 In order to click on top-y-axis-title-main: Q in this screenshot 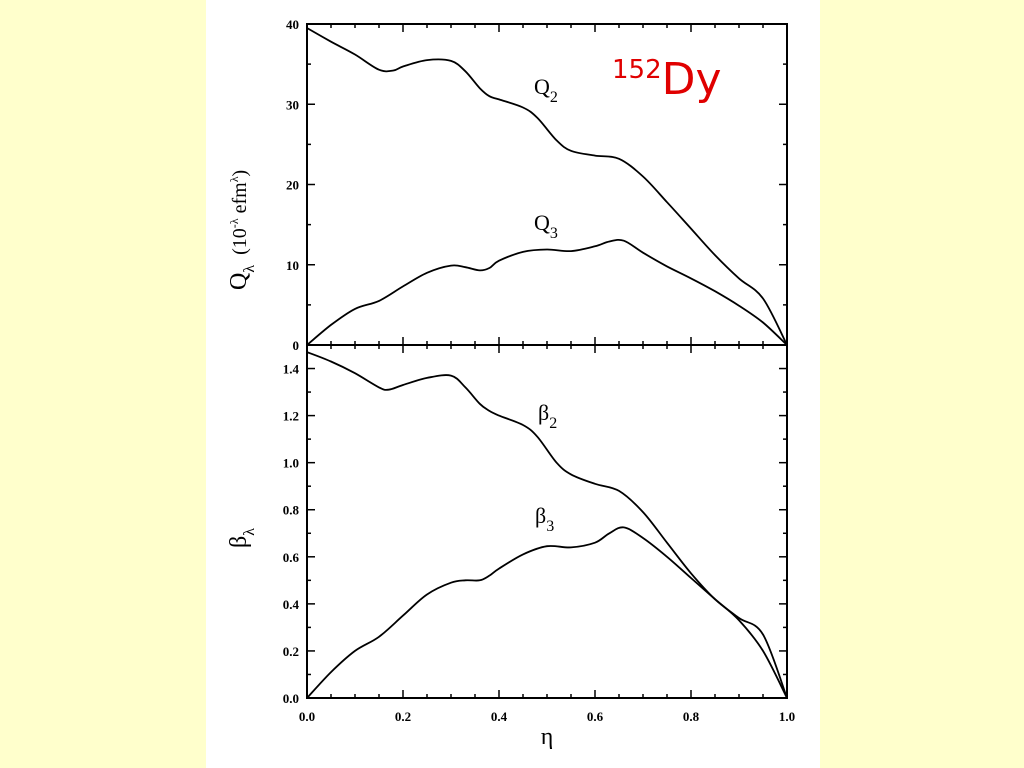, I will do `click(239, 281)`.